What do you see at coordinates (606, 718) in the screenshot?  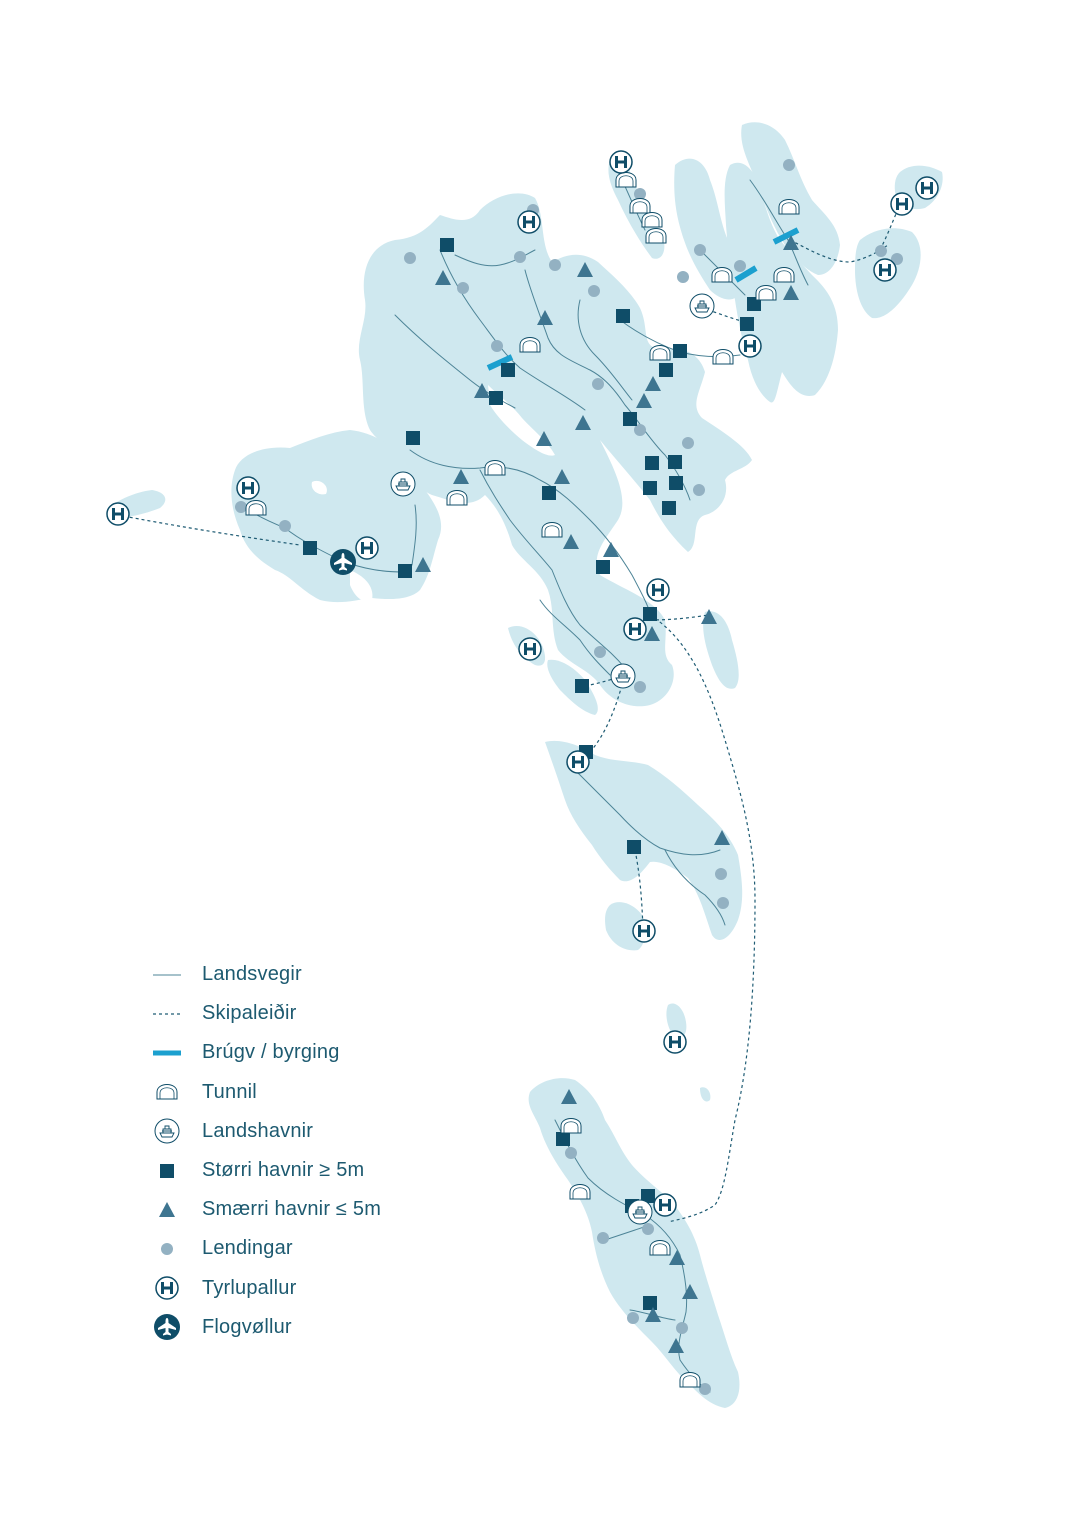 I see `ferry-sandoy` at bounding box center [606, 718].